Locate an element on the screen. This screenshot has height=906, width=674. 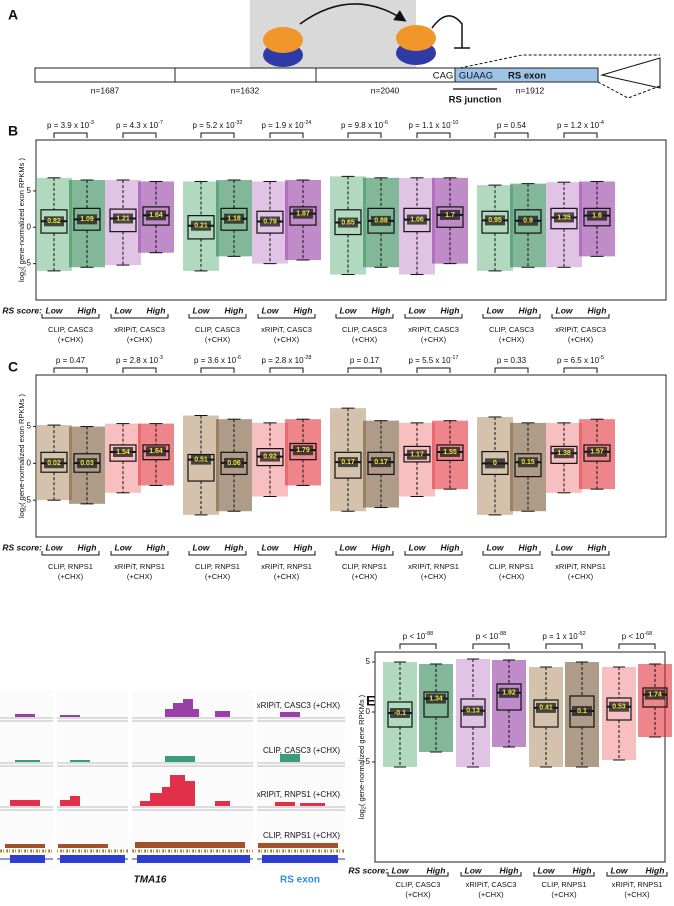
panel-label: C is located at coordinates (13, 367).